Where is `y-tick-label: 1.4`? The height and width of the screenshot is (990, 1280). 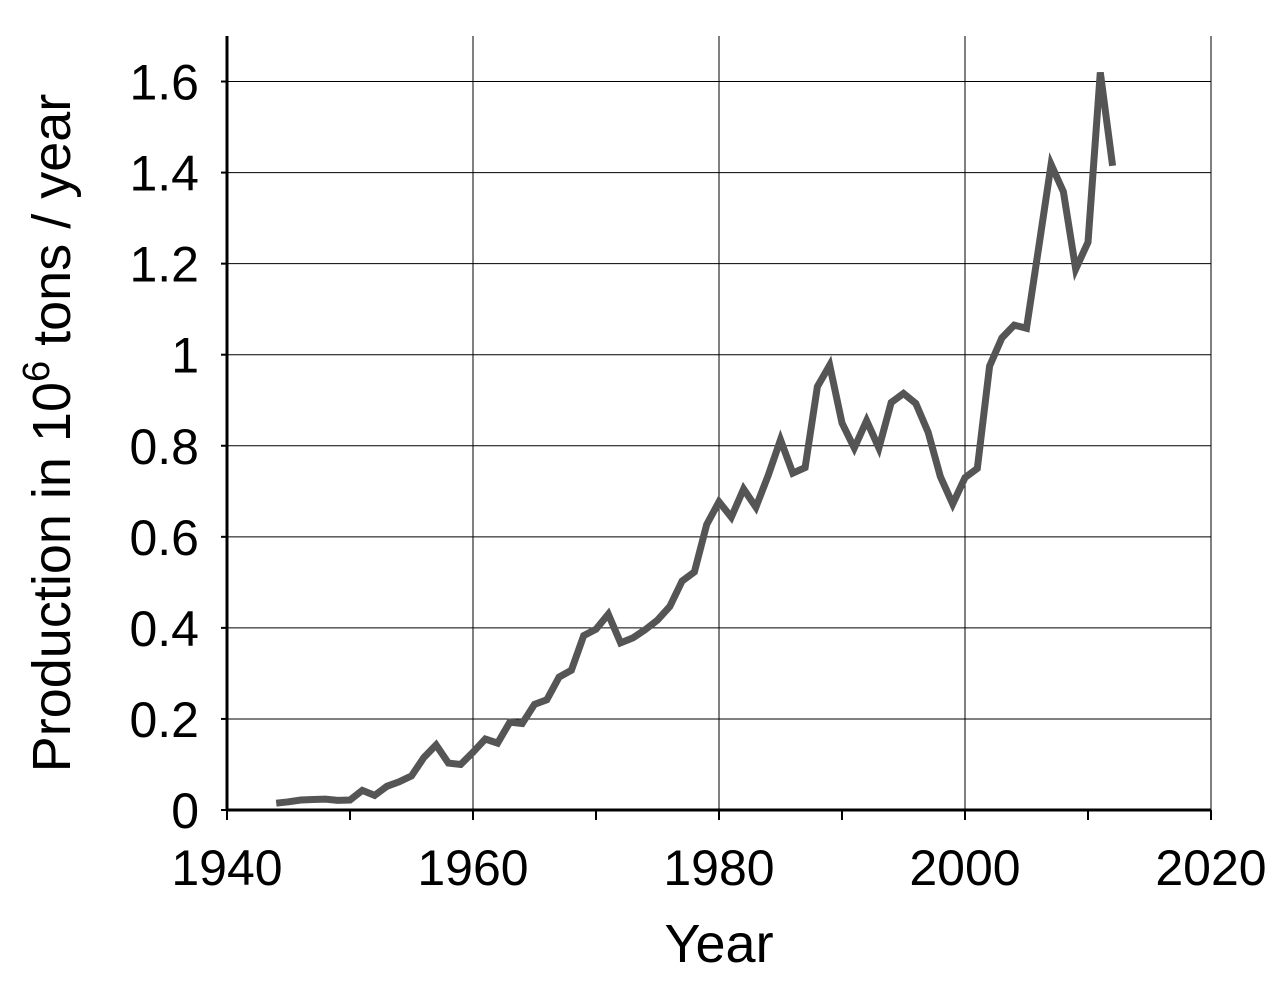 y-tick-label: 1.4 is located at coordinates (164, 174).